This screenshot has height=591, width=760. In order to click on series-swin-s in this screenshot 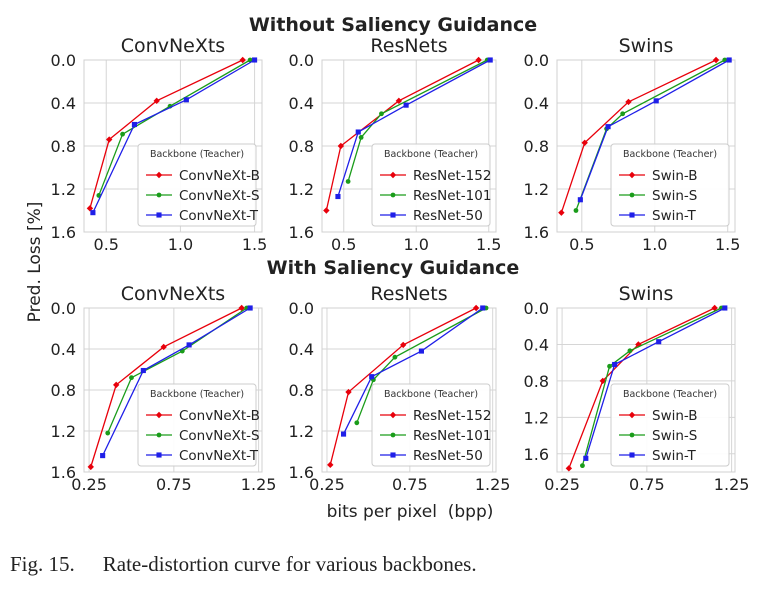, I will do `click(652, 387)`.